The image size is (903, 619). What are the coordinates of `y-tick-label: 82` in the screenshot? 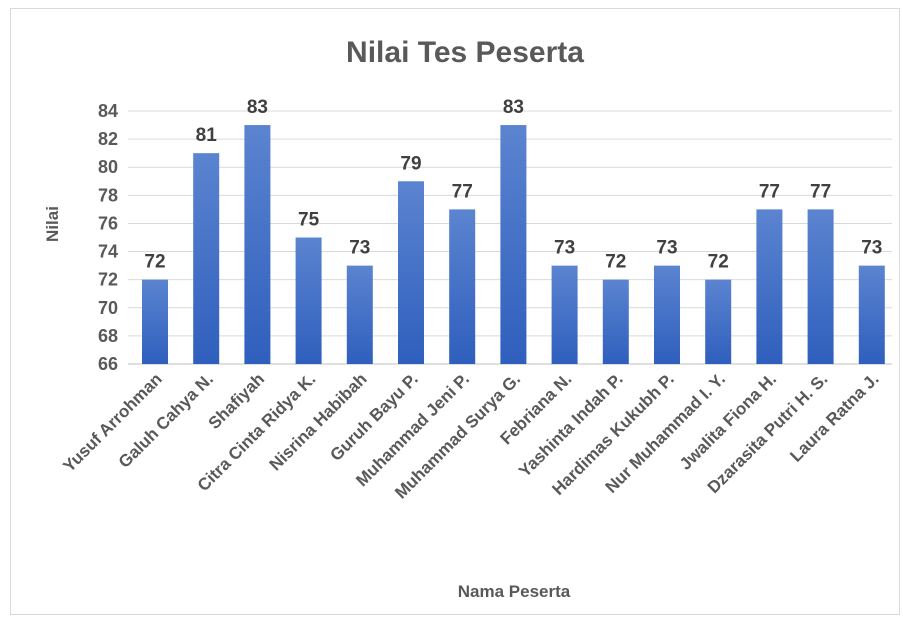 It's located at (108, 139).